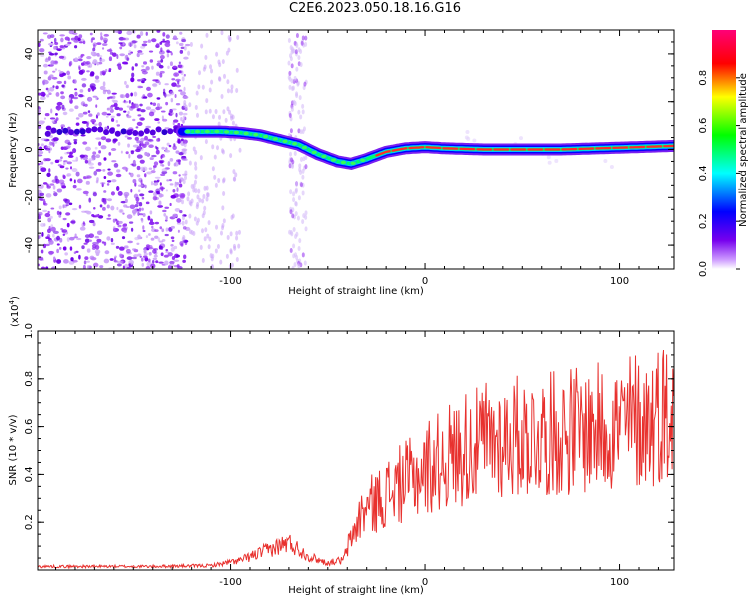 The height and width of the screenshot is (600, 750). Describe the element at coordinates (207, 131) in the screenshot. I see `ridge-bead` at that location.